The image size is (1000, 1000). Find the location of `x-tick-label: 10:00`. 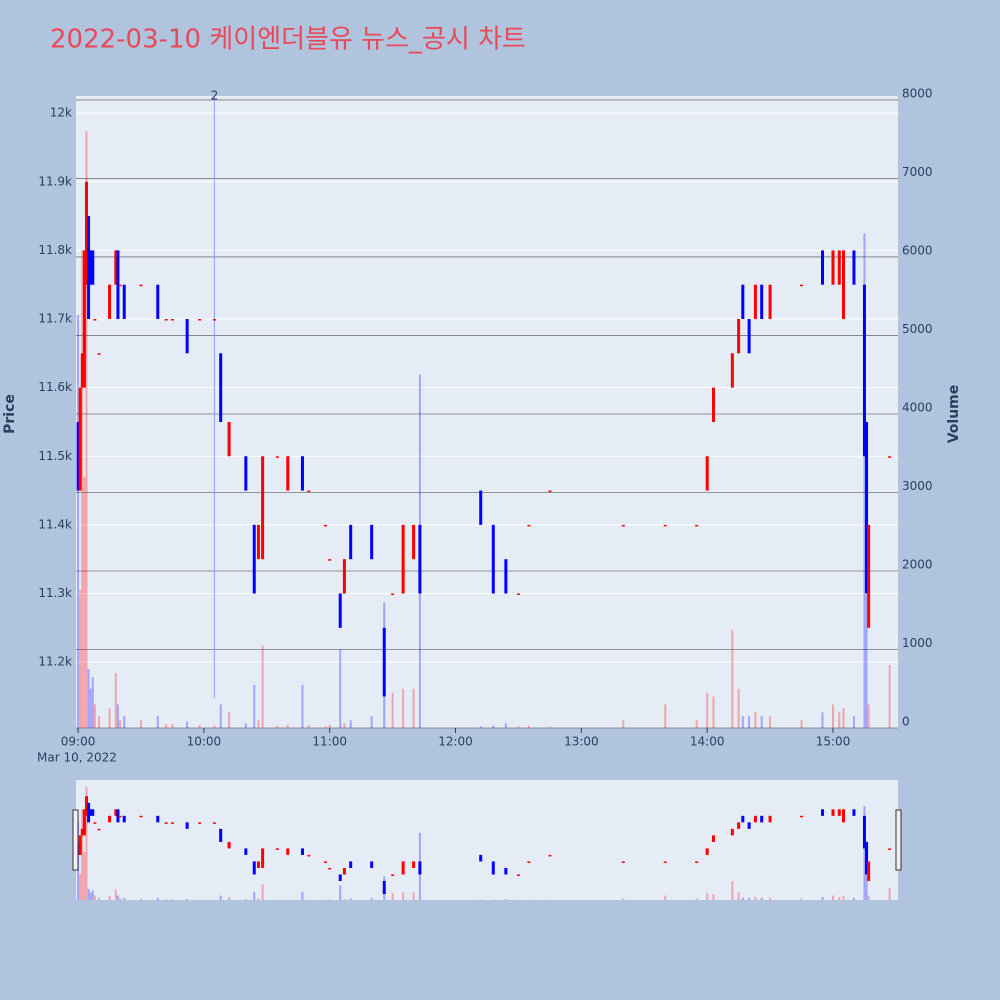

x-tick-label: 10:00 is located at coordinates (204, 742).